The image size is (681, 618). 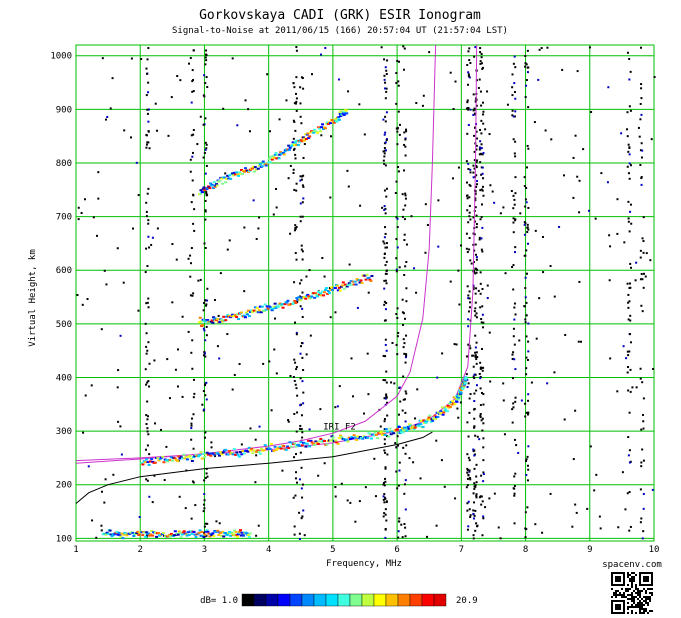 I want to click on x-tick-label: 2, so click(x=140, y=550).